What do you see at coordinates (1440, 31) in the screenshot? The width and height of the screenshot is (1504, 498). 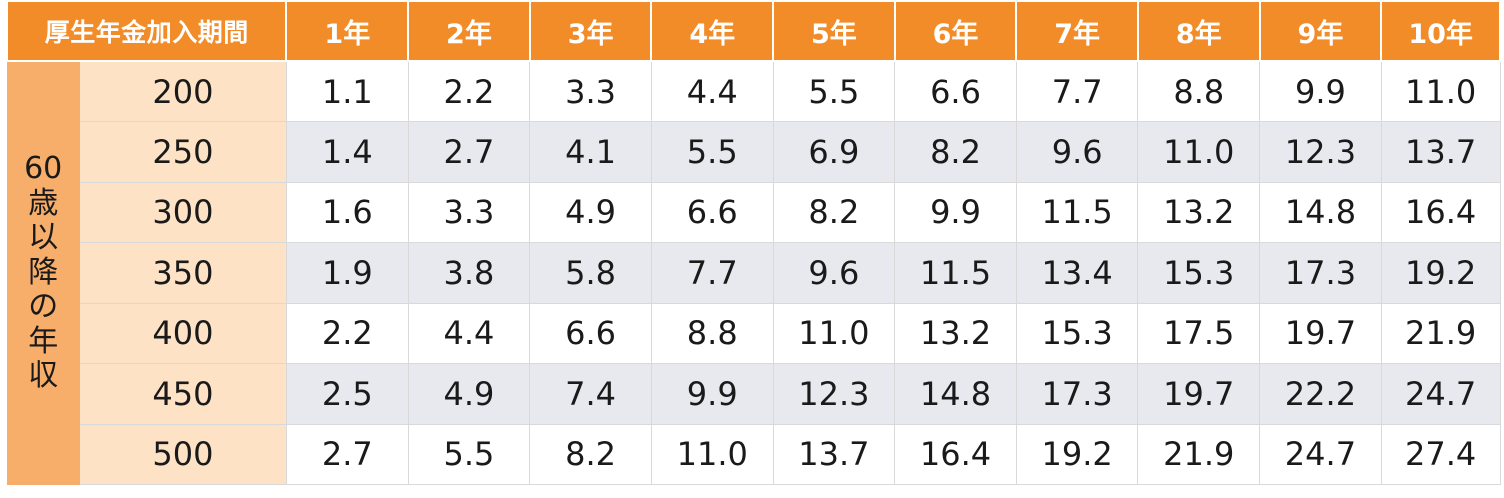 I see `period-header: 10年` at bounding box center [1440, 31].